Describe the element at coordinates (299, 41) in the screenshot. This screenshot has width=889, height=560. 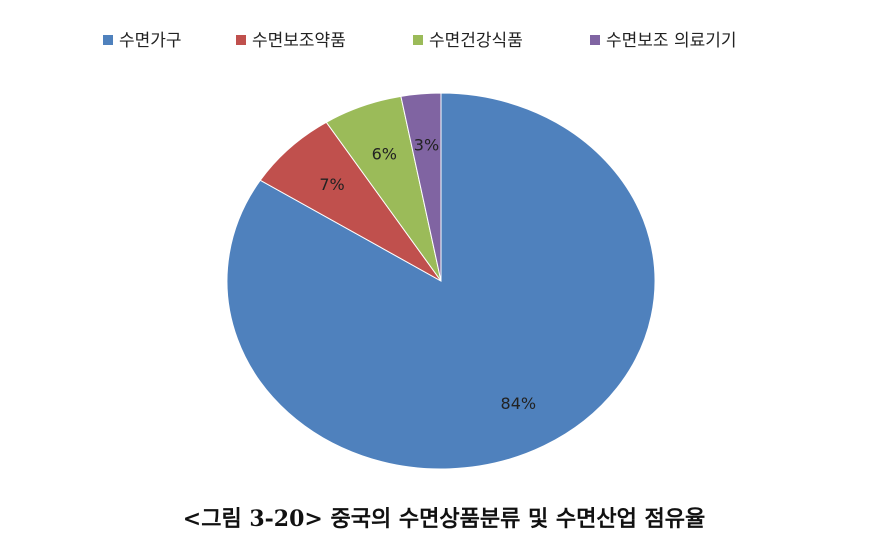
I see `legend-label: 수면보조약품` at that location.